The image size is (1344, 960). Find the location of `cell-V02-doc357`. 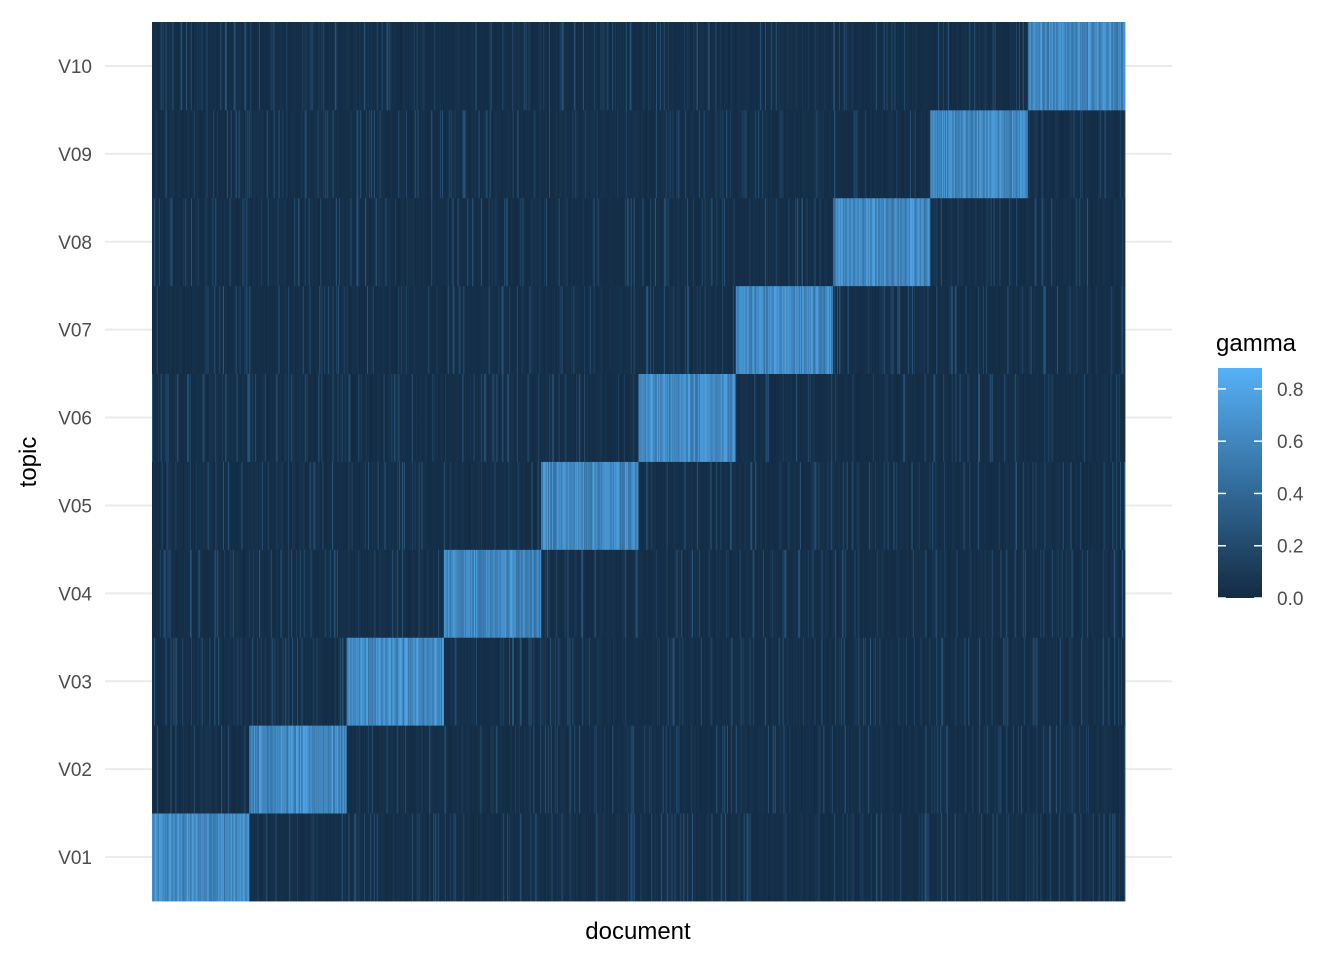

cell-V02-doc357 is located at coordinates (499, 769).